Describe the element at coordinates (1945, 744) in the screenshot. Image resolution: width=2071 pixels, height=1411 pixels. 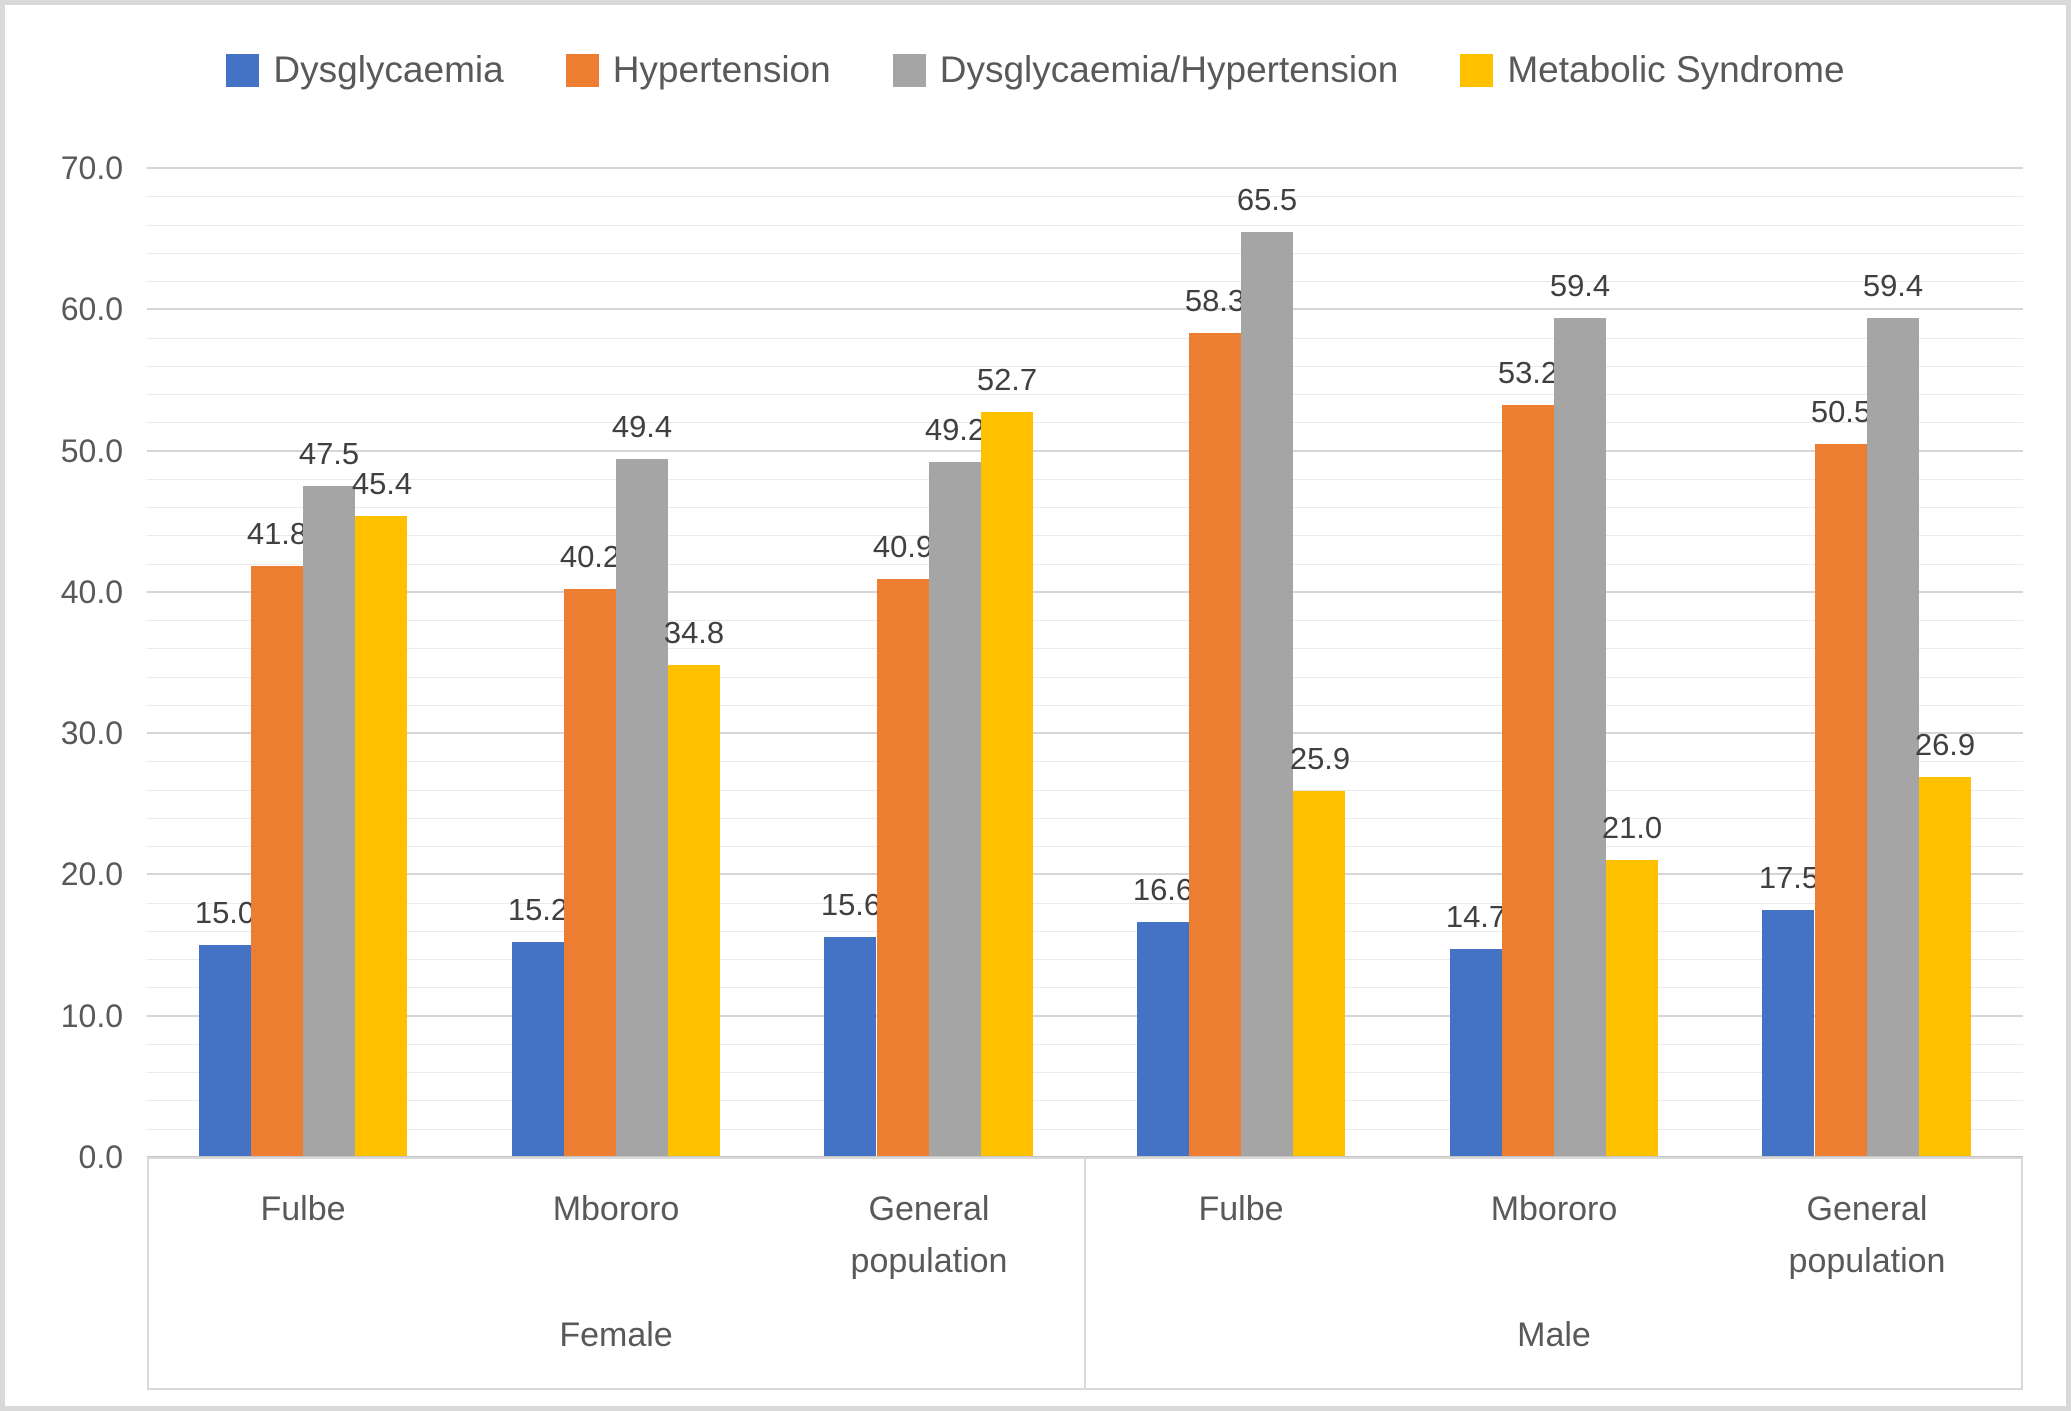
I see `value-label: 26.9` at that location.